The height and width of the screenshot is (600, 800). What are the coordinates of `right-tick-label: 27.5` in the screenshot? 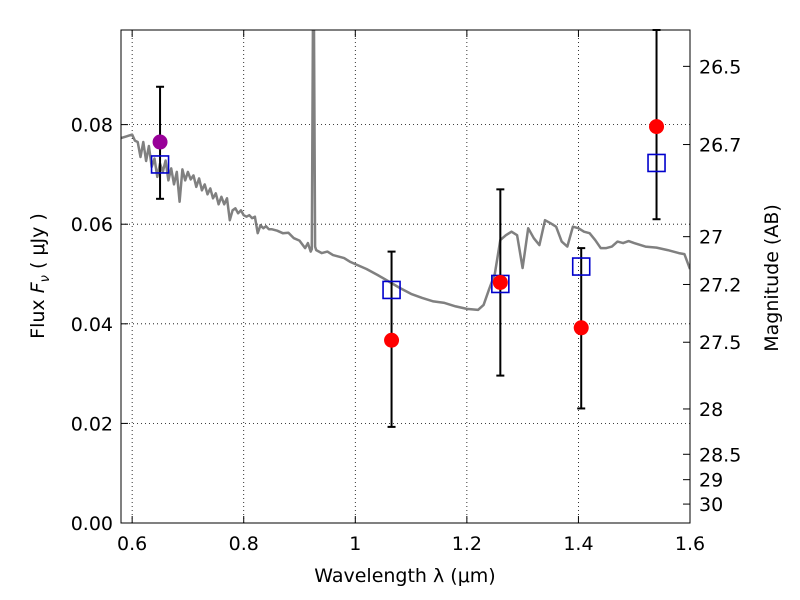 It's located at (720, 343).